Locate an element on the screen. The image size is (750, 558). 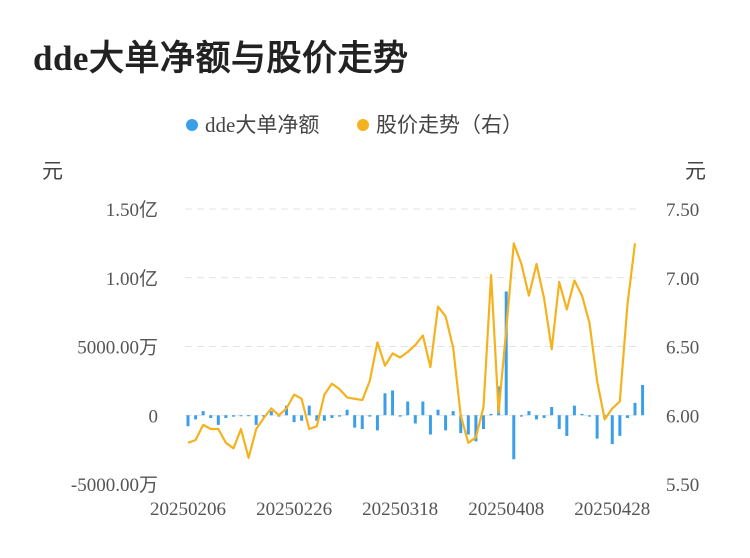
right-axis-unit: 元 is located at coordinates (695, 171).